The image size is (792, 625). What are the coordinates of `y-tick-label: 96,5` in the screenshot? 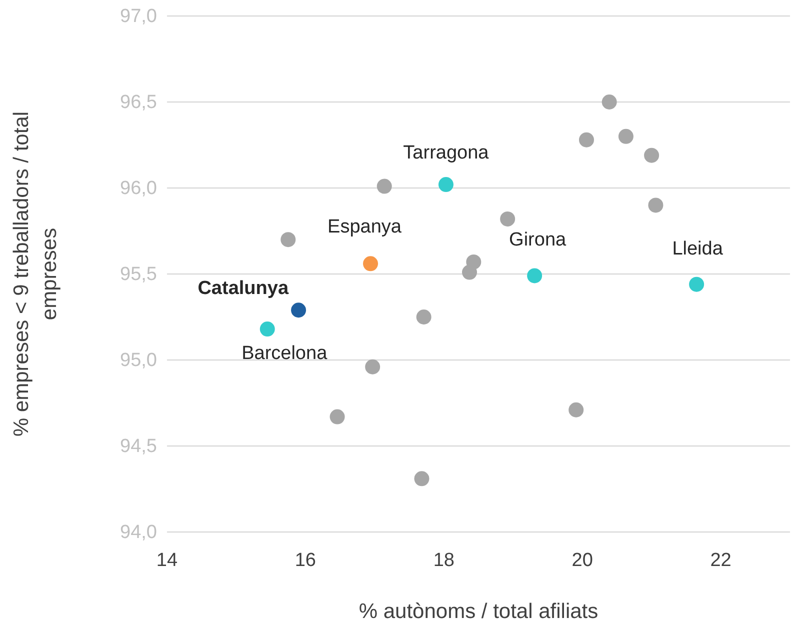 It's located at (138, 102).